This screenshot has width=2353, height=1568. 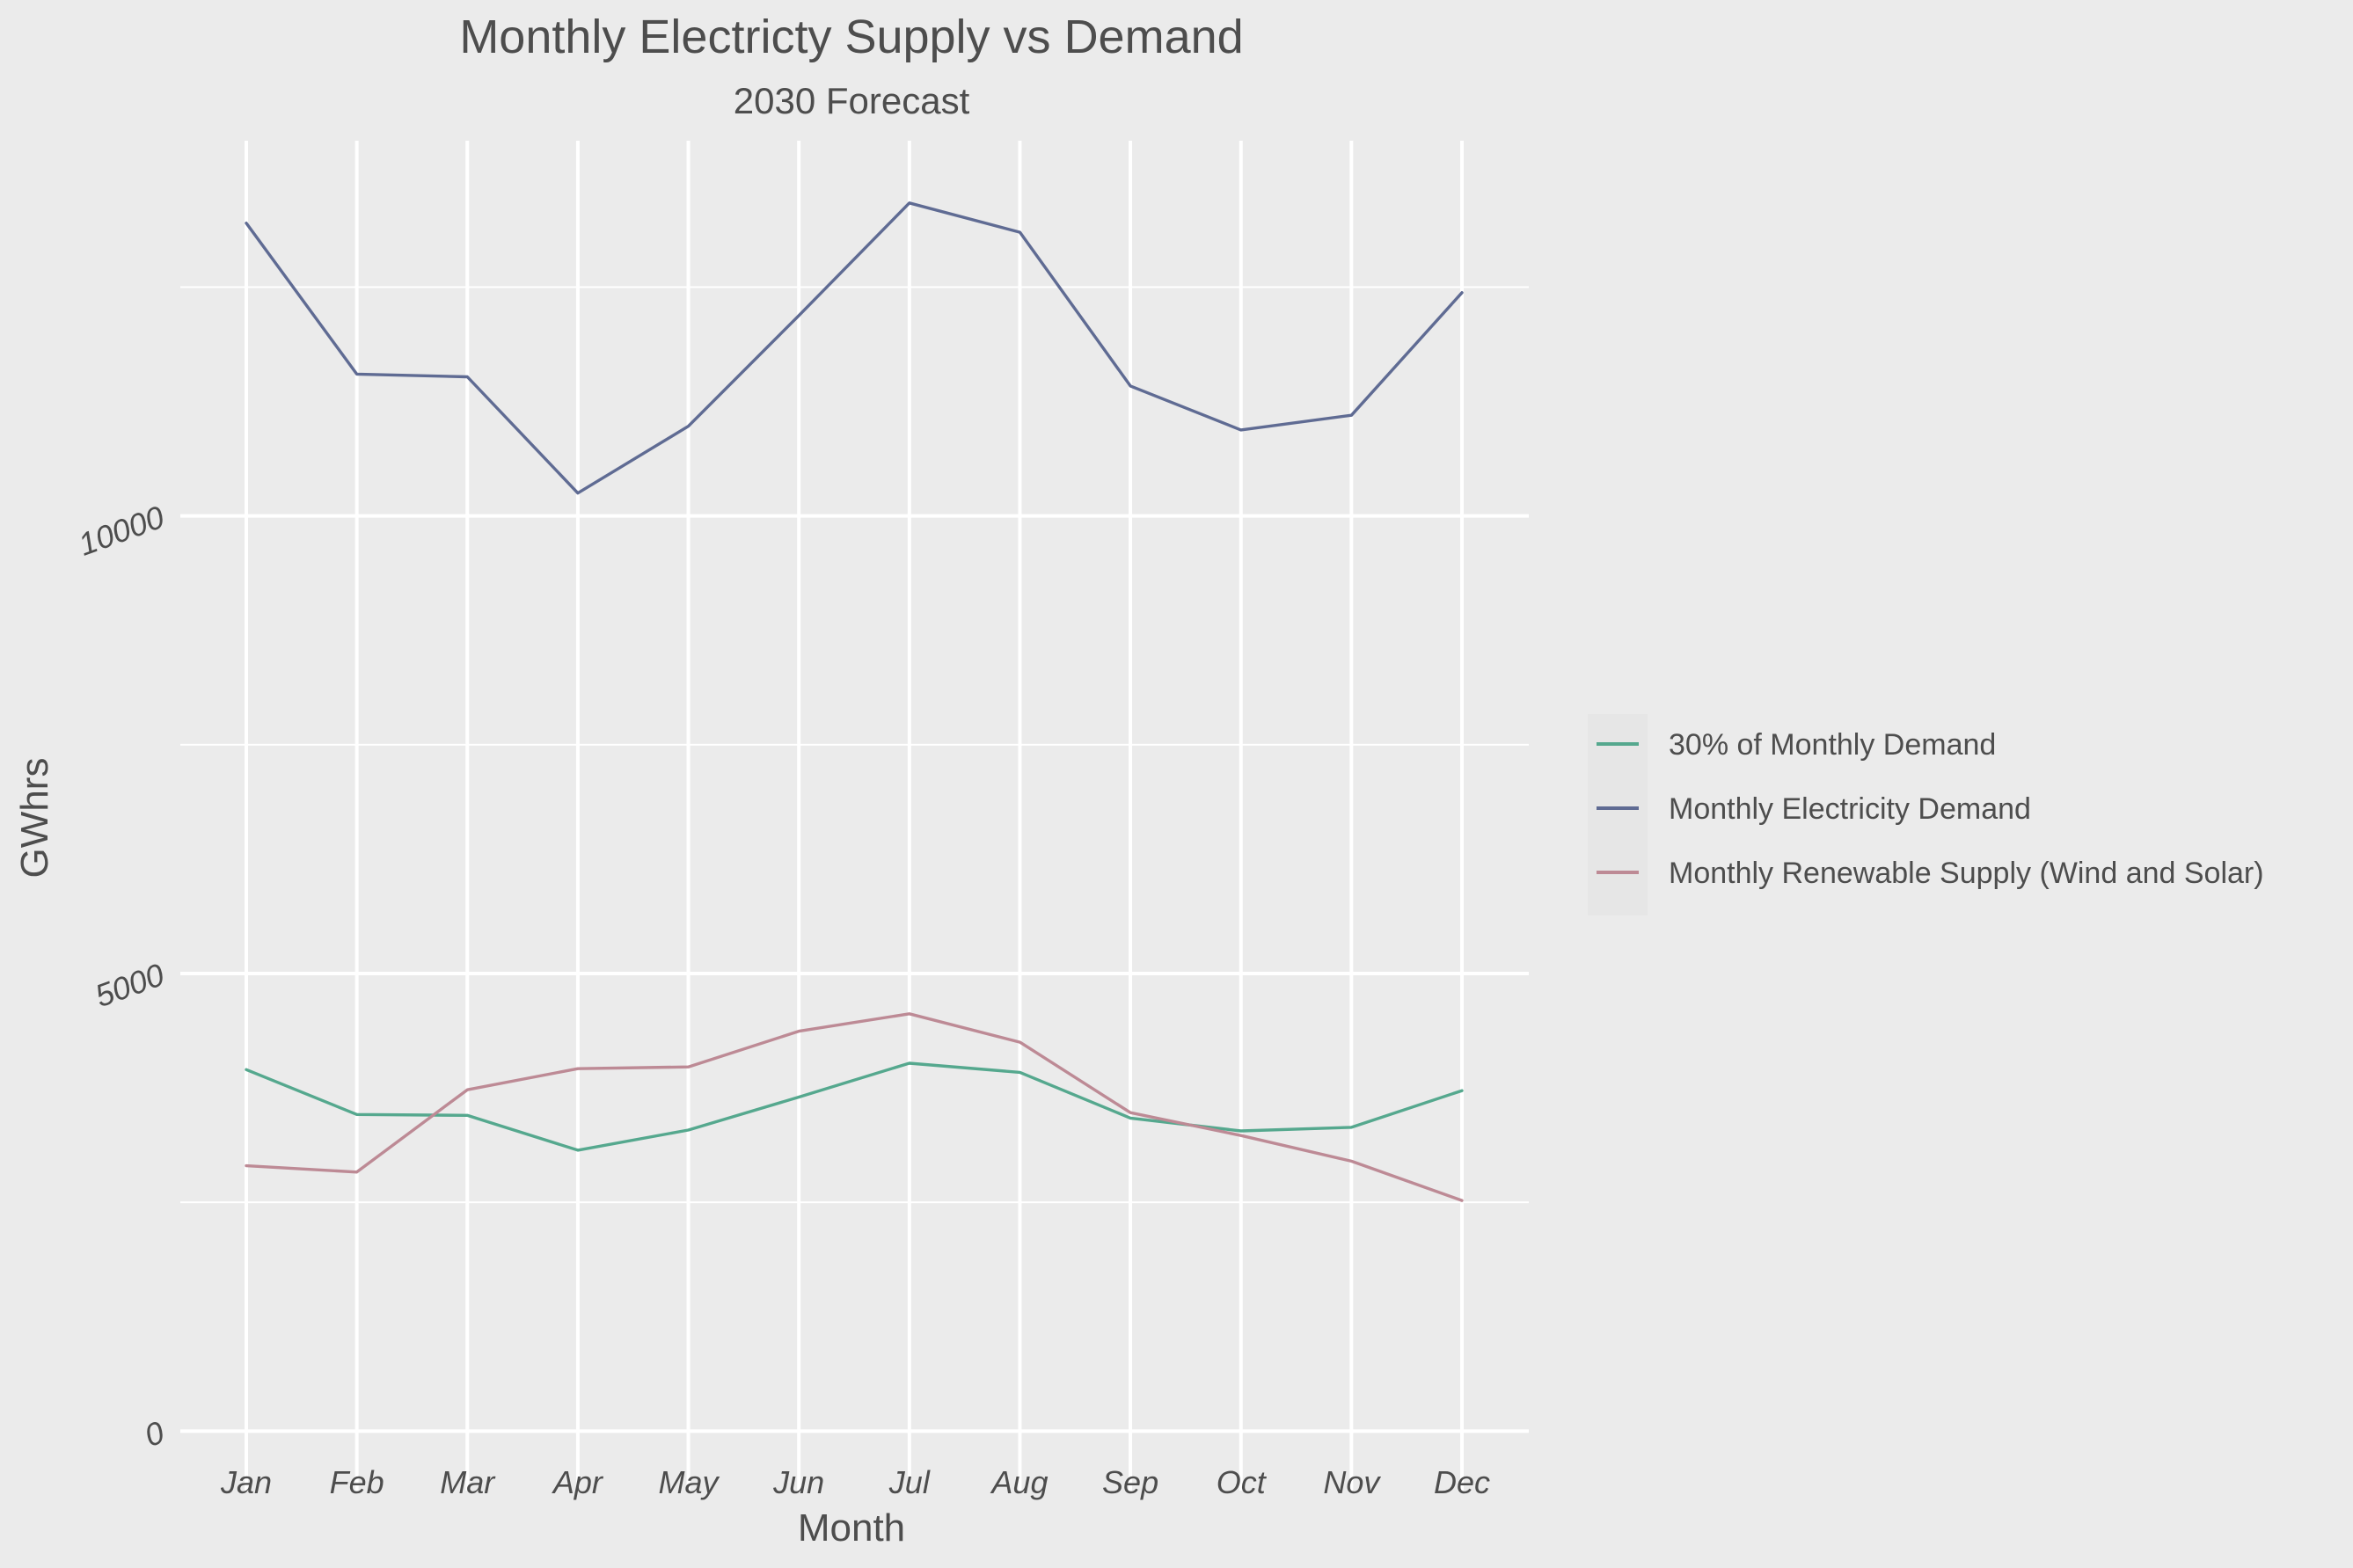 What do you see at coordinates (34, 818) in the screenshot?
I see `y-axis-title: GWhrs` at bounding box center [34, 818].